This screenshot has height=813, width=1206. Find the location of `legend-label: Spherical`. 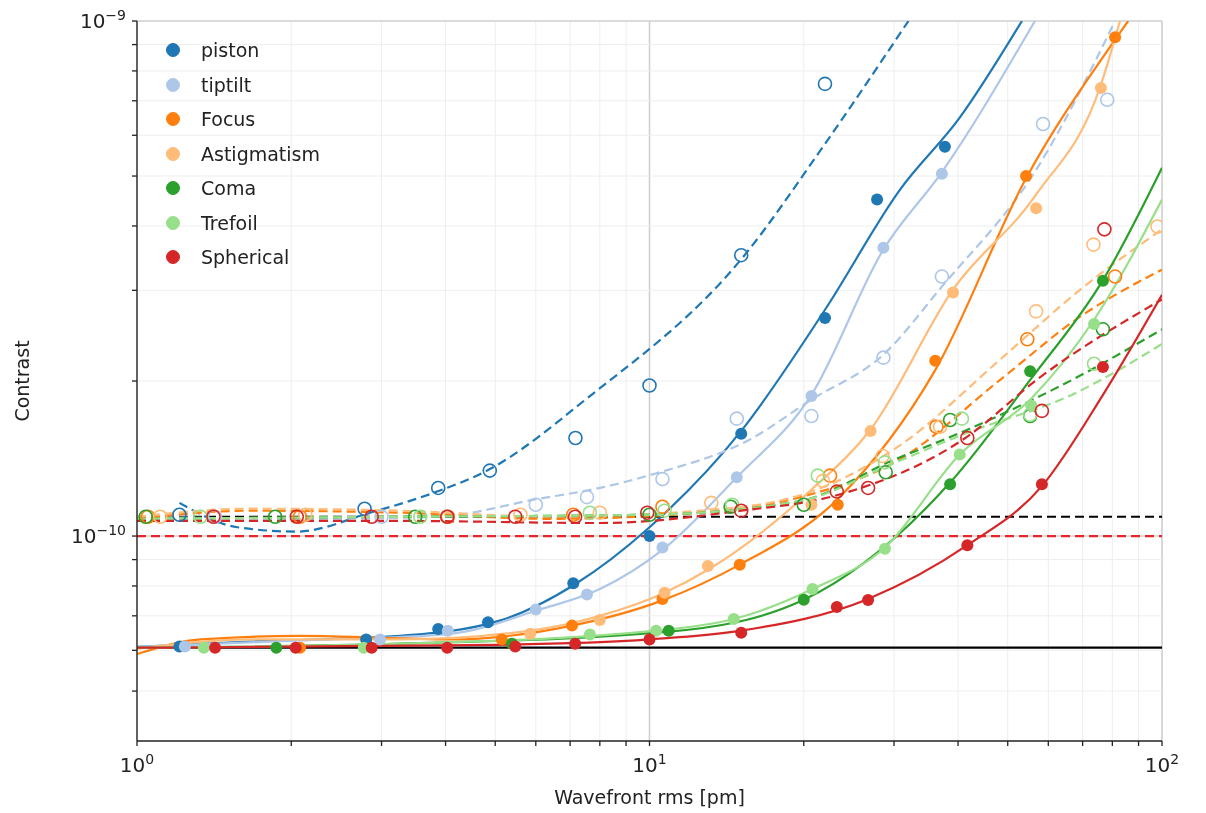

legend-label: Spherical is located at coordinates (245, 257).